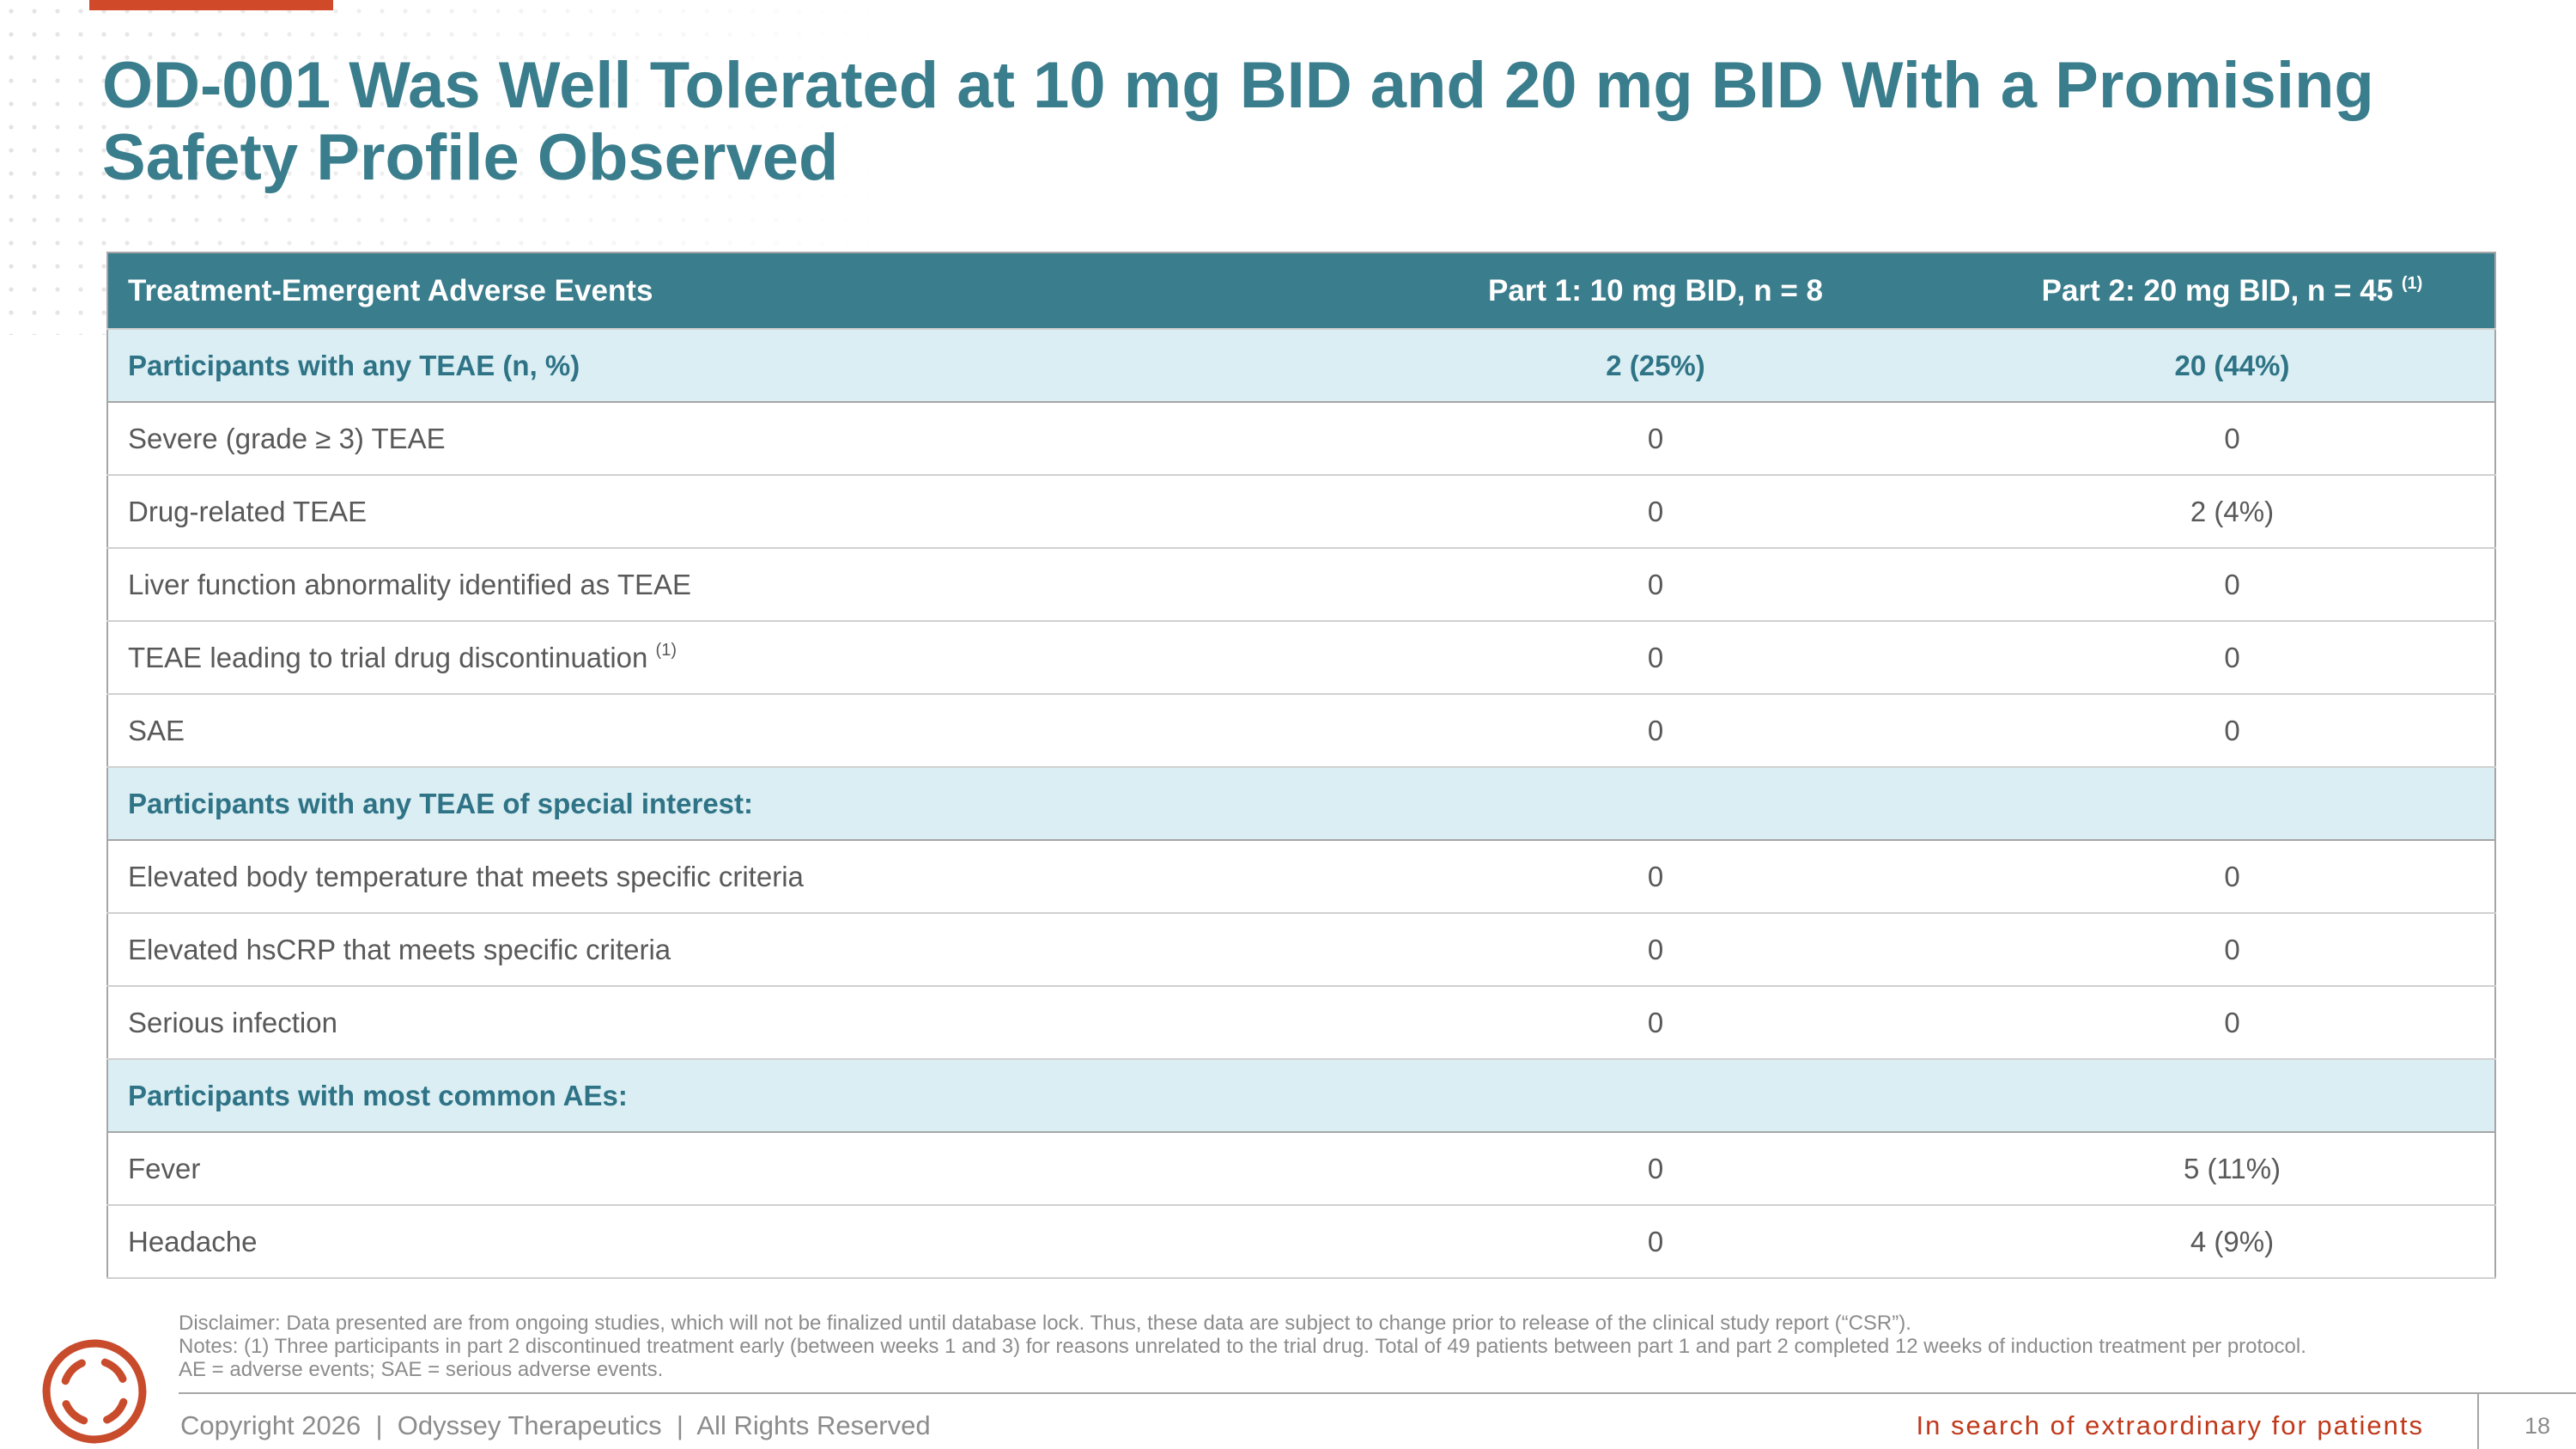  Describe the element at coordinates (724, 1023) in the screenshot. I see `row-label: Serious infection` at that location.